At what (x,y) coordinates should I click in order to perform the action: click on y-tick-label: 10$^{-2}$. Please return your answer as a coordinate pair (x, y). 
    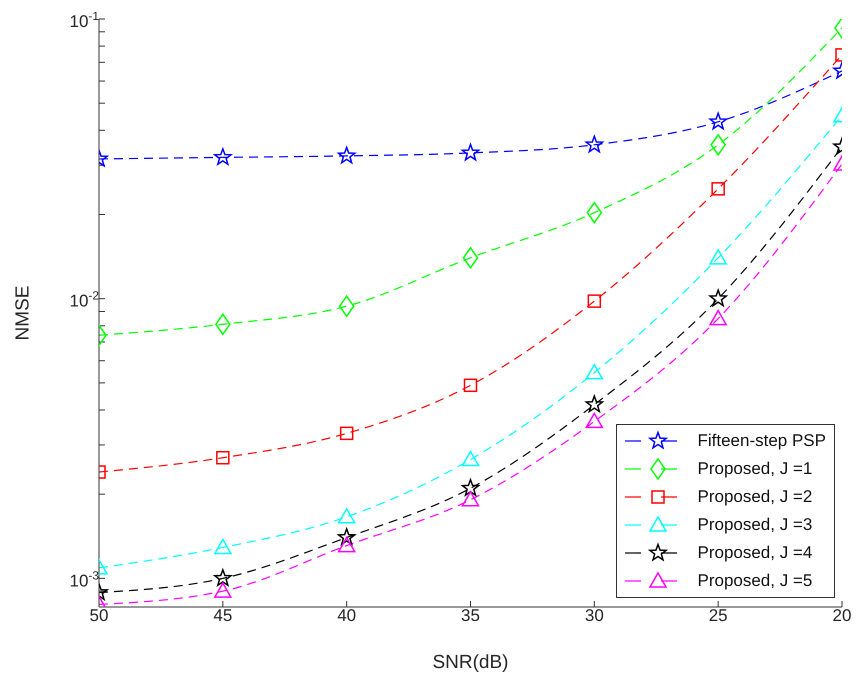
    Looking at the image, I should click on (85, 299).